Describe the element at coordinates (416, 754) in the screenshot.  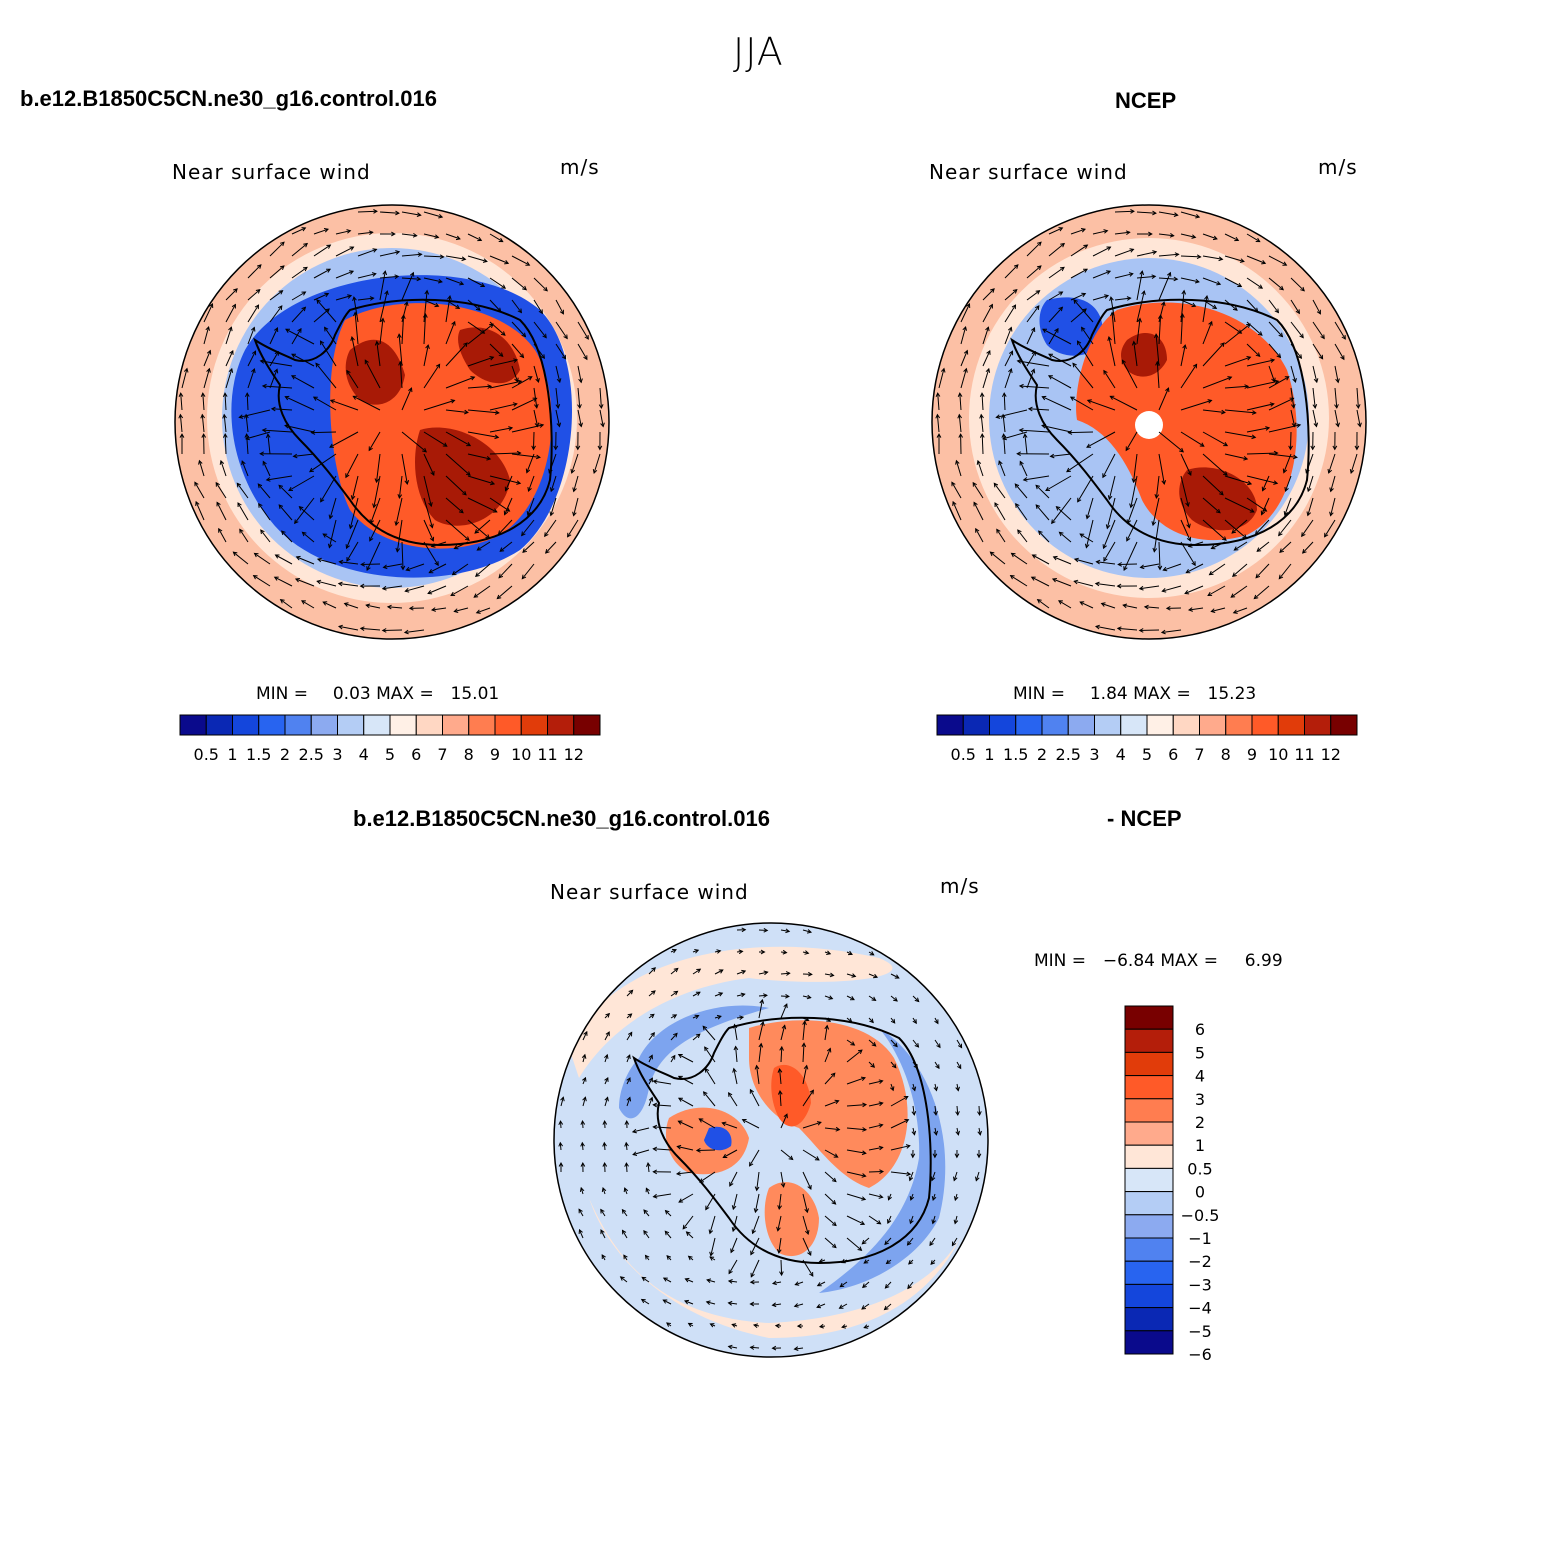
I see `colorbar-tick-label: 6` at that location.